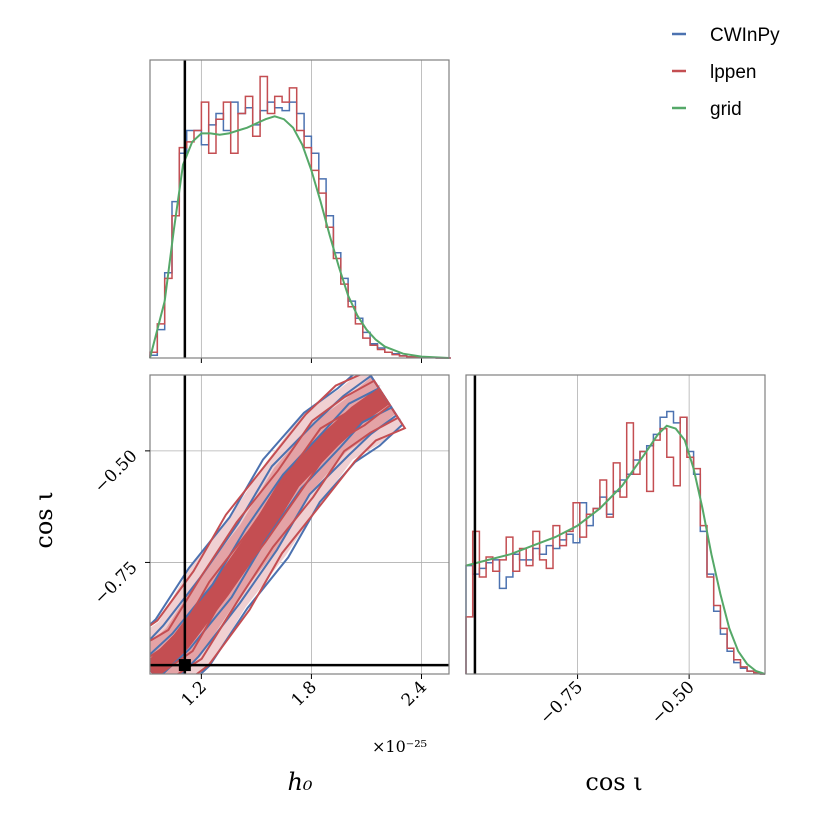  What do you see at coordinates (414, 693) in the screenshot?
I see `h0-tick-label-2: 2.4` at bounding box center [414, 693].